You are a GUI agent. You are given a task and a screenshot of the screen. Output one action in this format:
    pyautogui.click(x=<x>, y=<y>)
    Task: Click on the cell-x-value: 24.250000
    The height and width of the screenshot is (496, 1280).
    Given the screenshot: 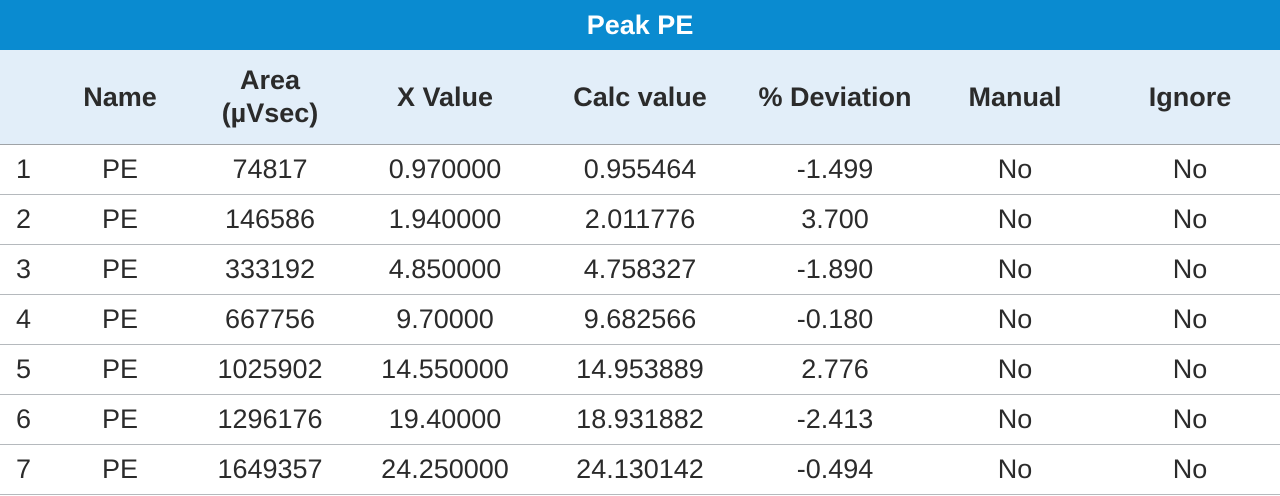 What is the action you would take?
    pyautogui.click(x=445, y=469)
    